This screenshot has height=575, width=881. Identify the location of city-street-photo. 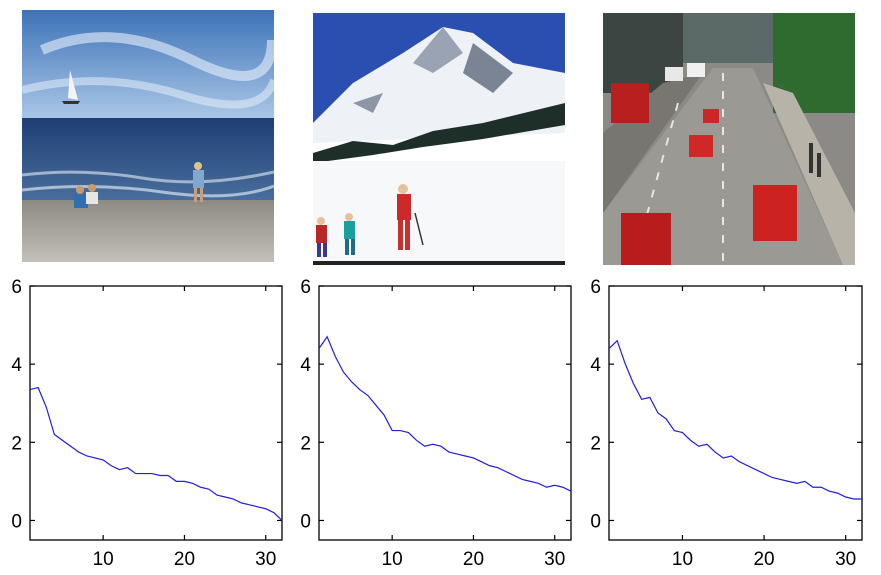
(729, 139).